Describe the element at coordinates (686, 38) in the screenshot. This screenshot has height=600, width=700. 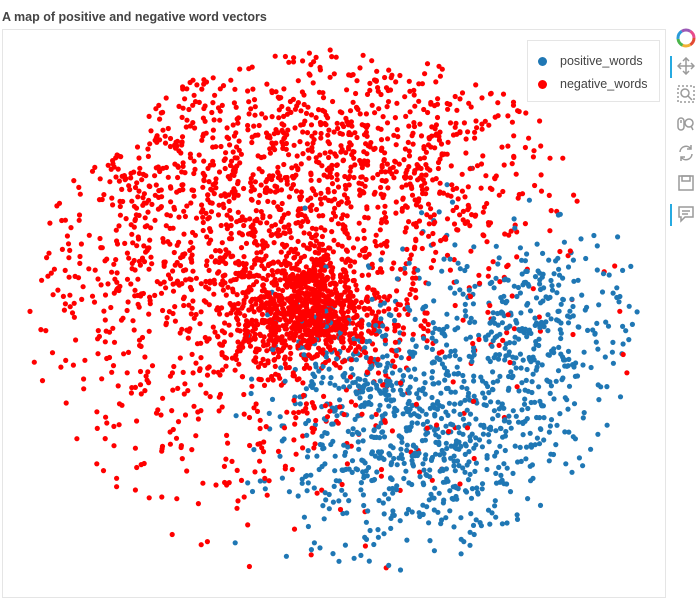
I see `bokeh-logo-icon` at that location.